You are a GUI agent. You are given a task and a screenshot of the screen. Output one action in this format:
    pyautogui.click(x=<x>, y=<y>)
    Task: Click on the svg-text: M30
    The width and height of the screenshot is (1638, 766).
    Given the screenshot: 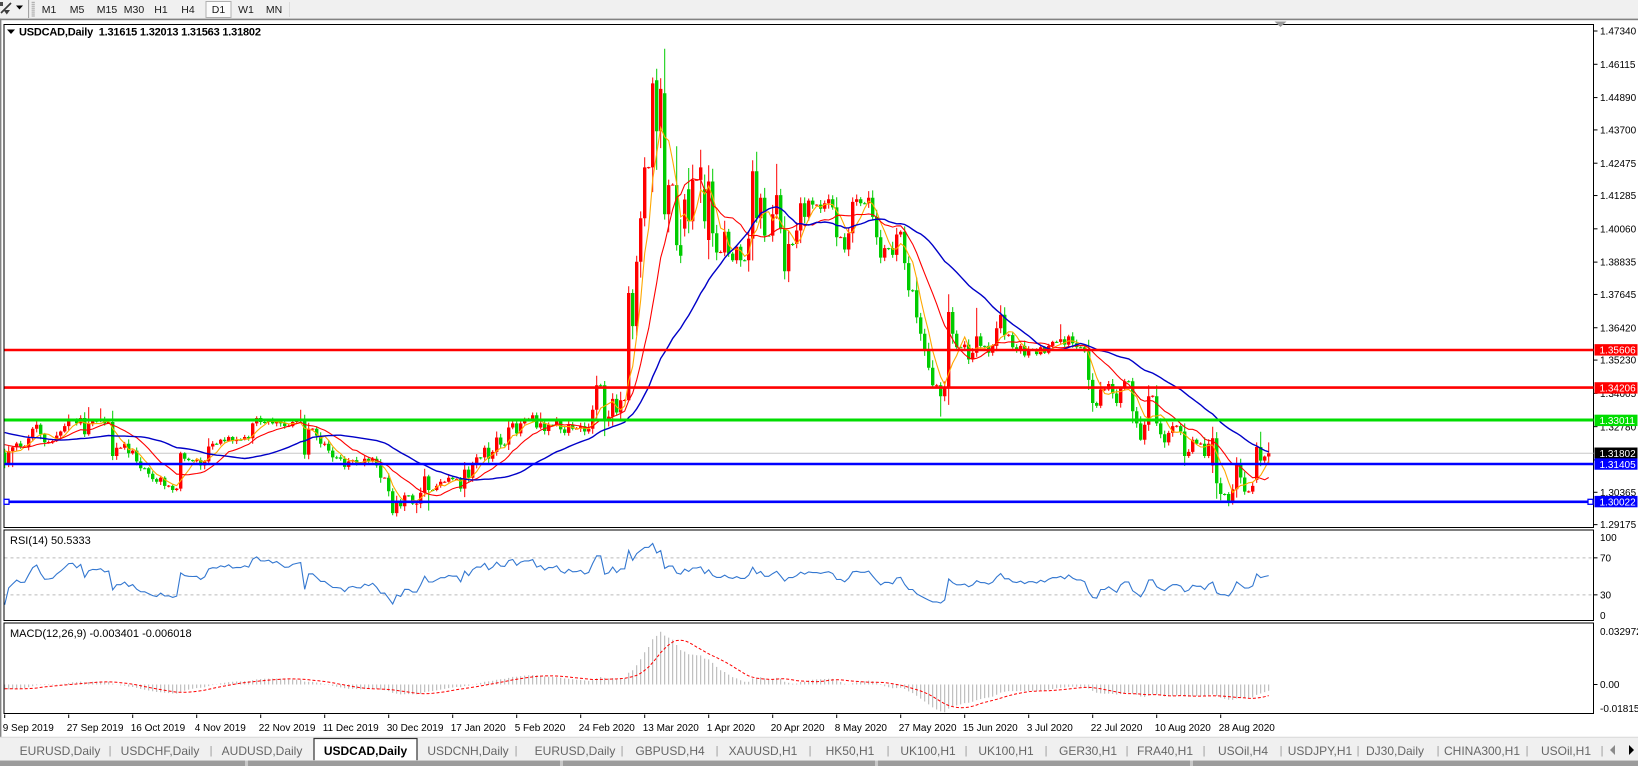 What is the action you would take?
    pyautogui.click(x=134, y=10)
    